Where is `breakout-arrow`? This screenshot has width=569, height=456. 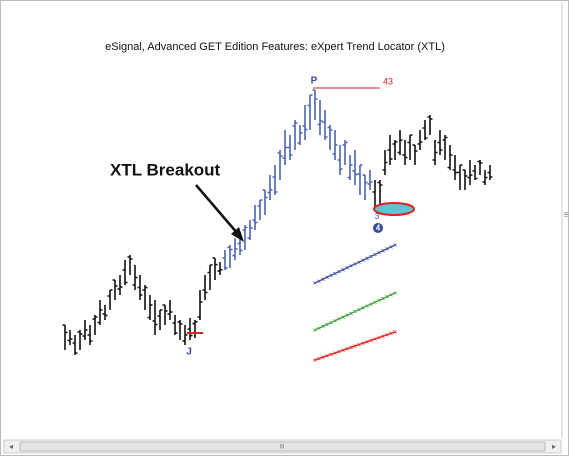
breakout-arrow is located at coordinates (217, 209).